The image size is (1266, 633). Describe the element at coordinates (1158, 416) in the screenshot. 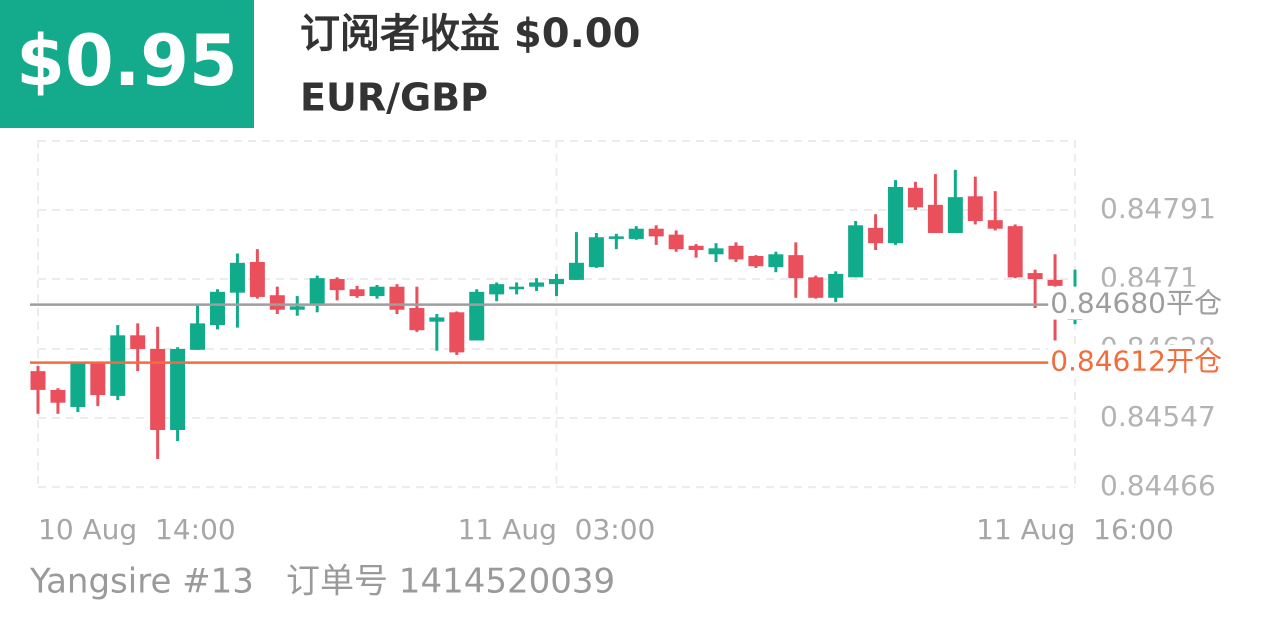

I see `y-tick-label: 0.84547` at that location.